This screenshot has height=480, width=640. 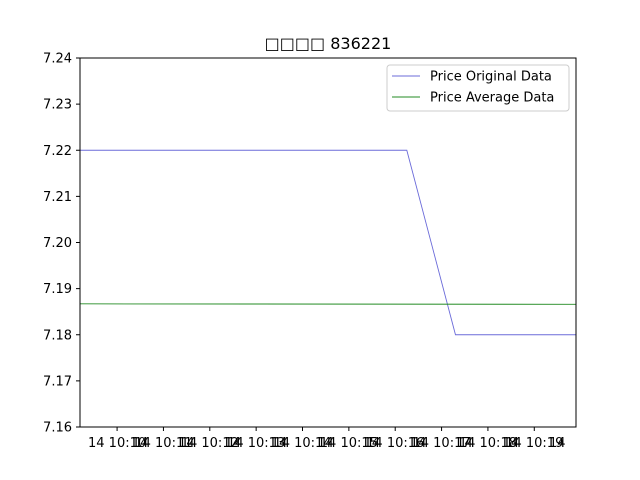 I want to click on x-tick-label: 14 10:10, so click(x=117, y=443).